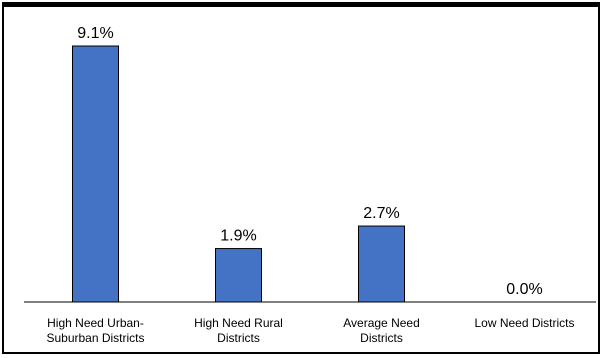 The image size is (604, 358). I want to click on value-label-4: 0.0%, so click(524, 289).